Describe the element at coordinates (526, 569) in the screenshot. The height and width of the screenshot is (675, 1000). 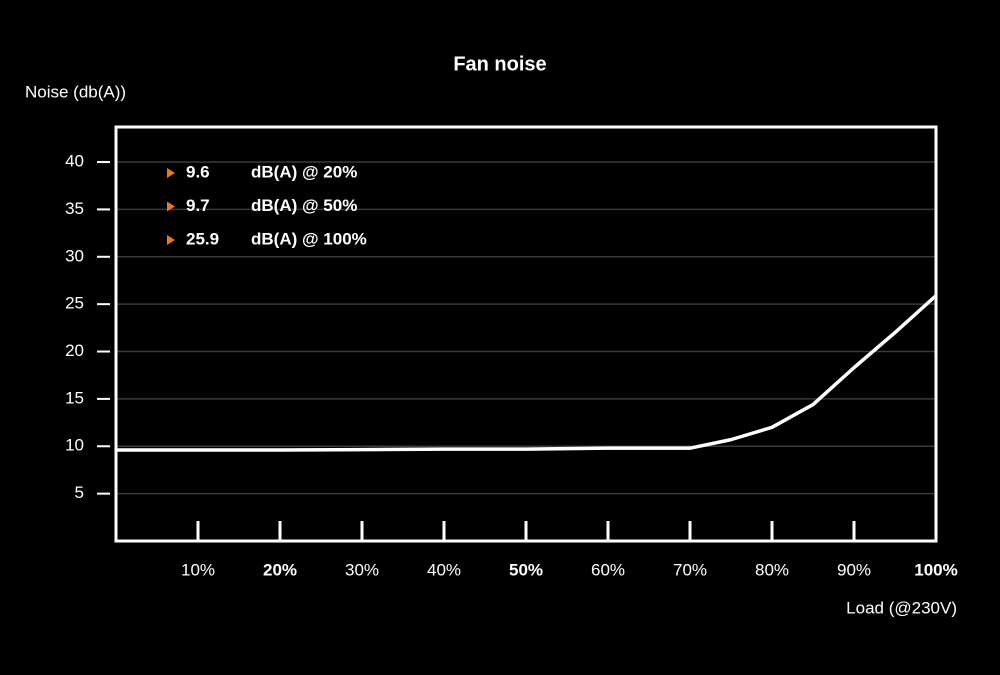
I see `x-tick-label: 50%` at that location.